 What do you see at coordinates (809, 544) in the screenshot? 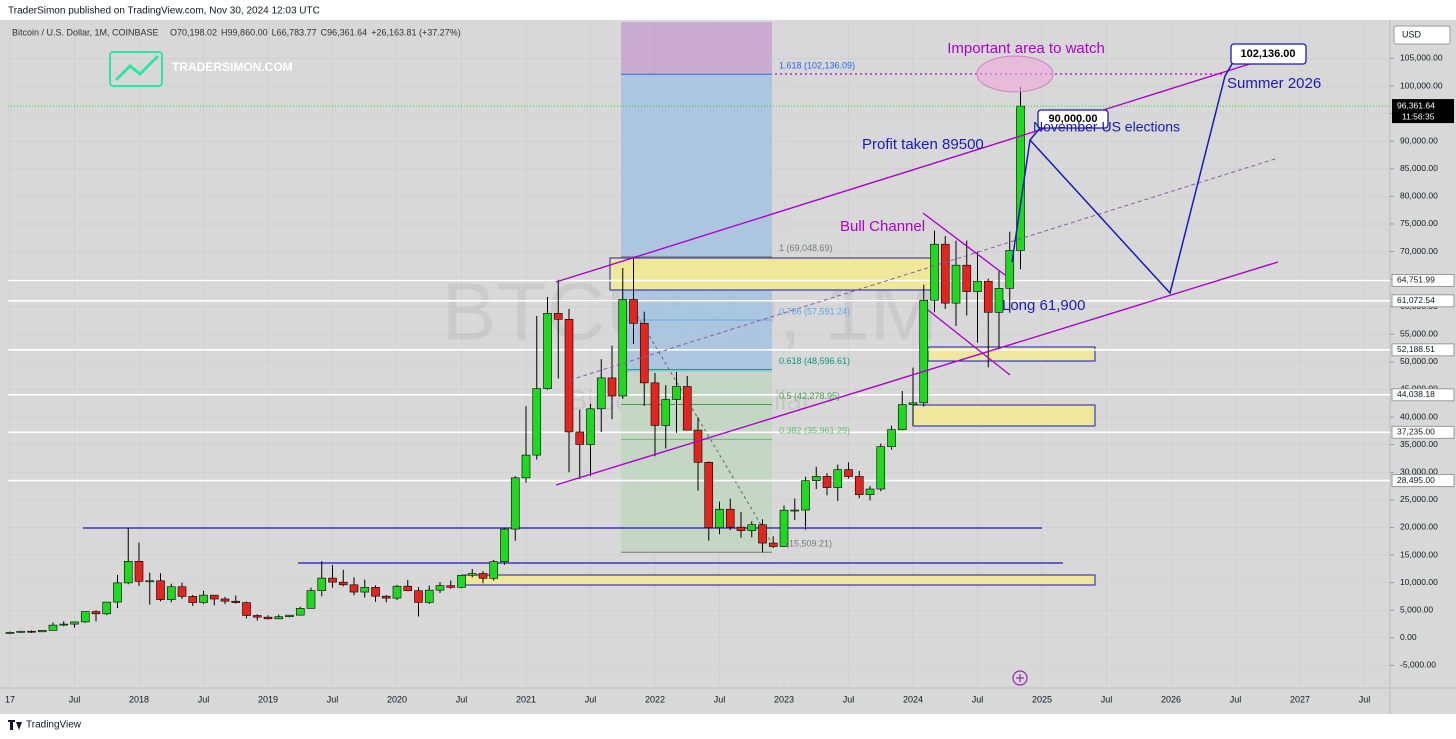
I see `fib-label: (15,509.21)` at bounding box center [809, 544].